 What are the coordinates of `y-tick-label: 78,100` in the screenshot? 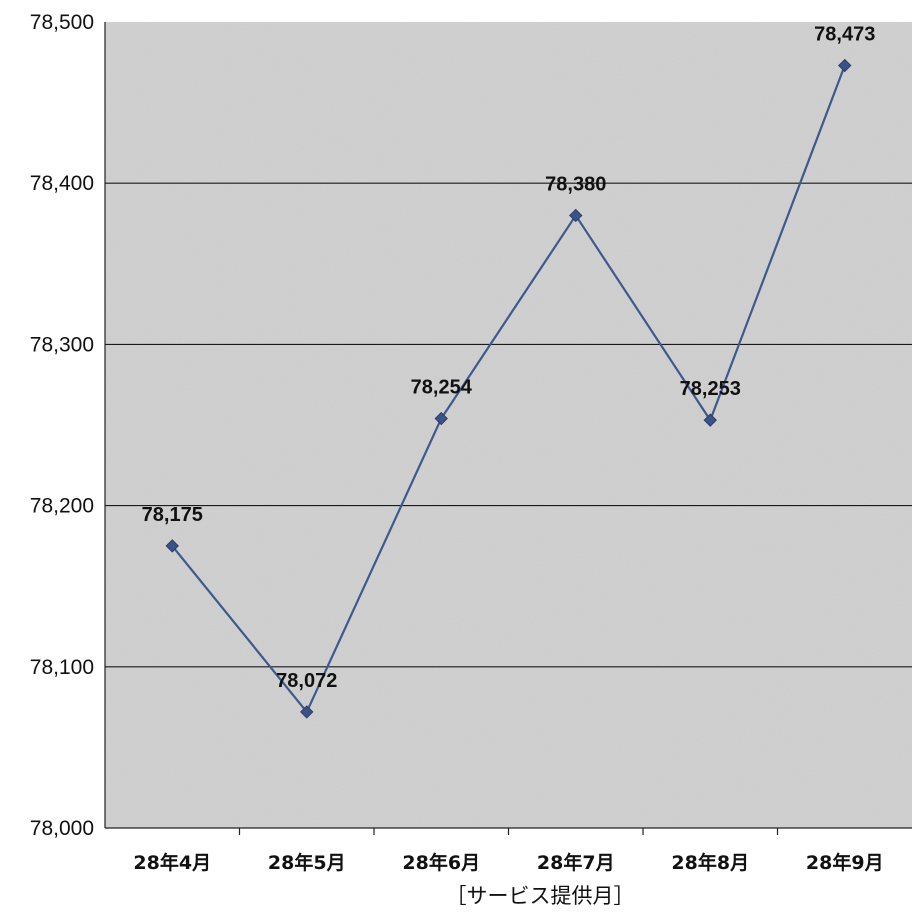 It's located at (62, 667).